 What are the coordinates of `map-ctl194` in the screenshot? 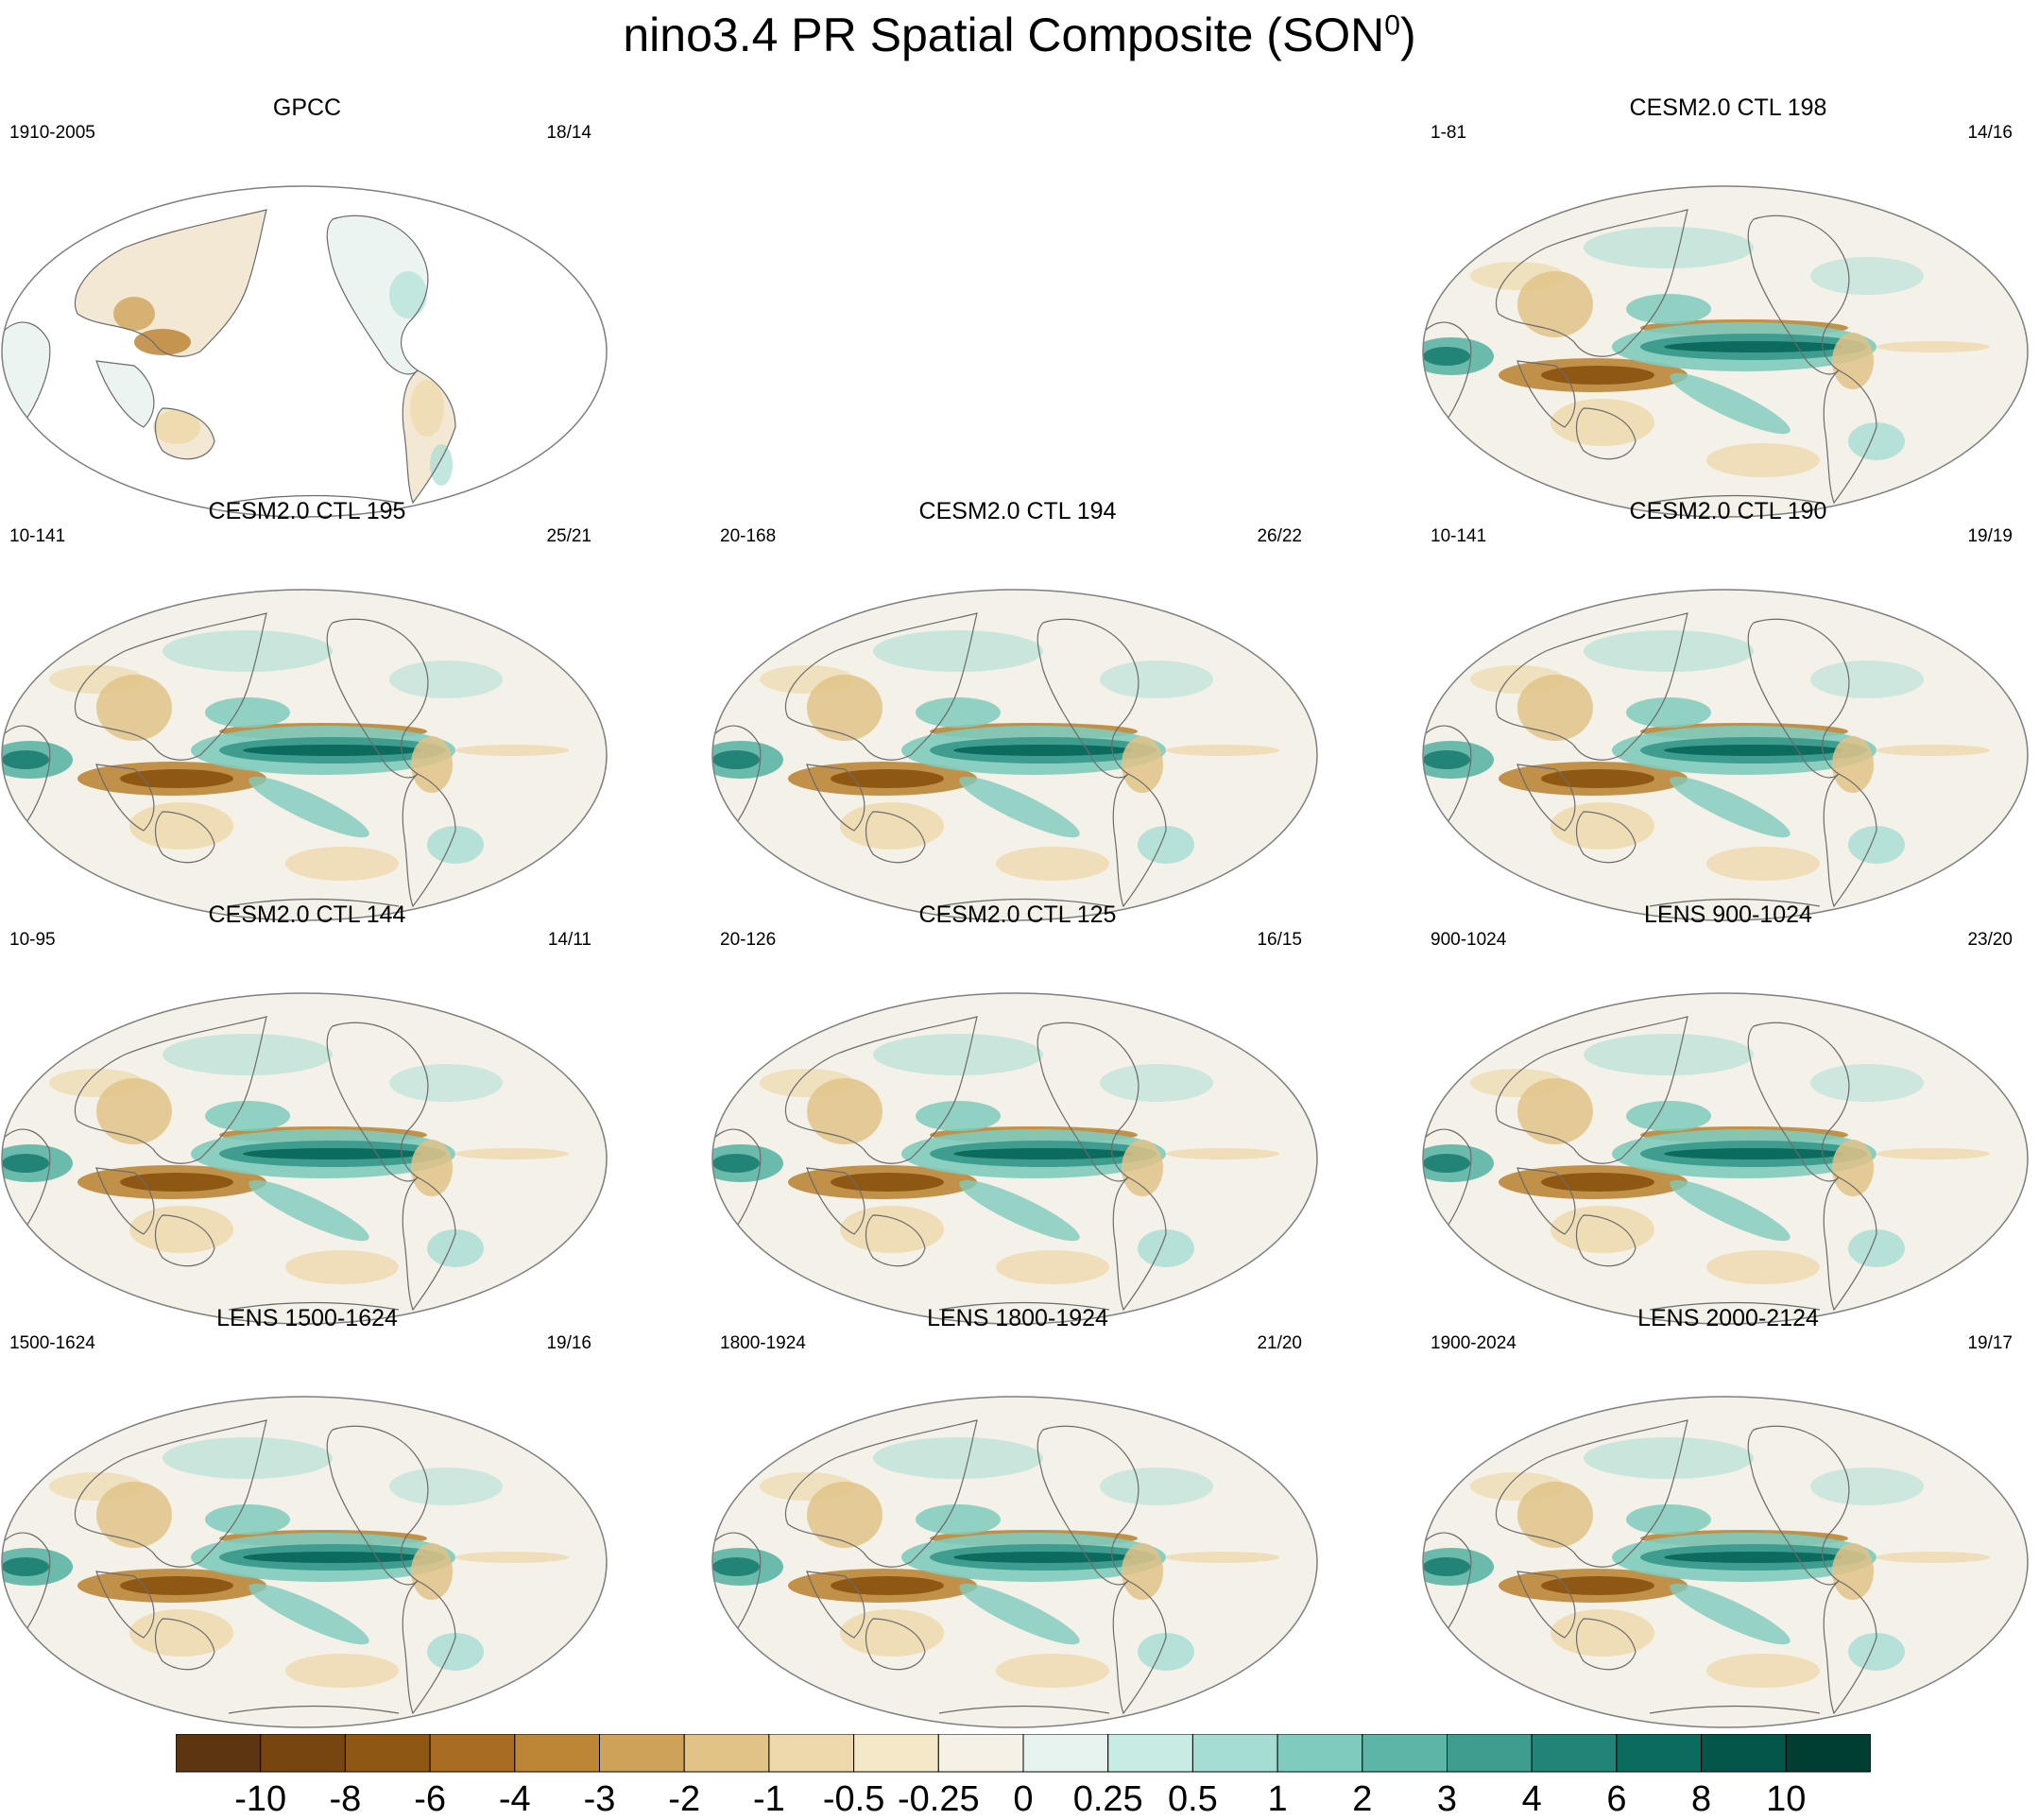 It's located at (1015, 755).